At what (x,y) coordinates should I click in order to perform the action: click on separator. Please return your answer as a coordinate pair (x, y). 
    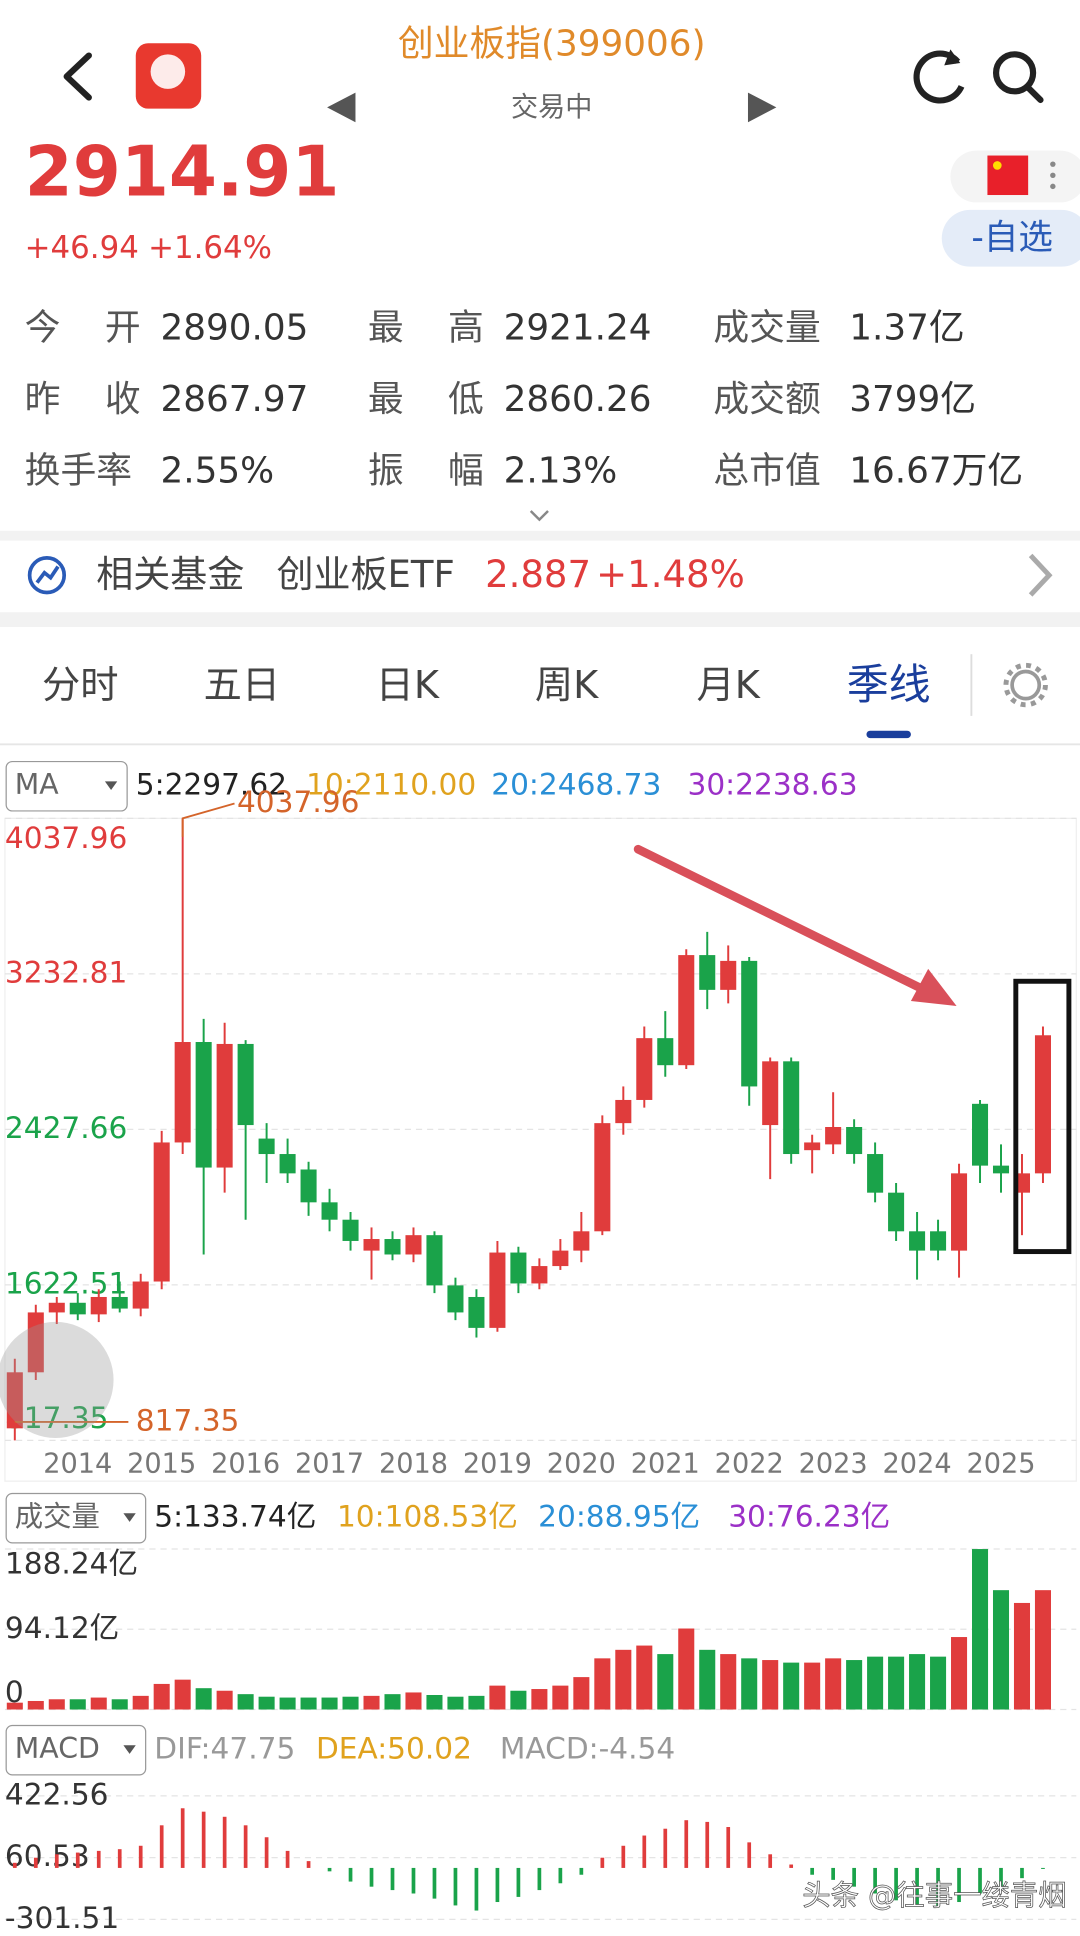
    Looking at the image, I should click on (540, 620).